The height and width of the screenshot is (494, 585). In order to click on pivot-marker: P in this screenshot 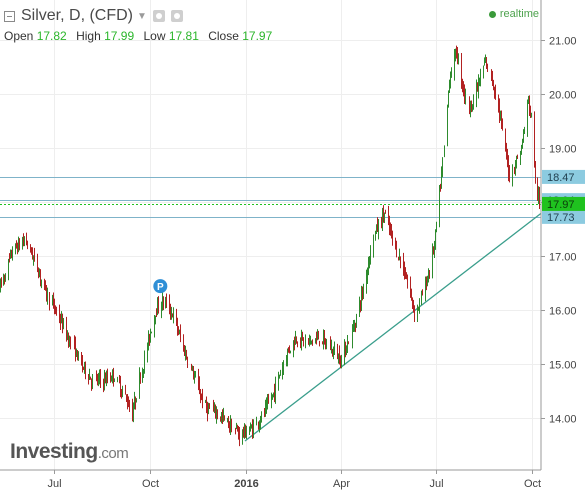, I will do `click(160, 286)`.